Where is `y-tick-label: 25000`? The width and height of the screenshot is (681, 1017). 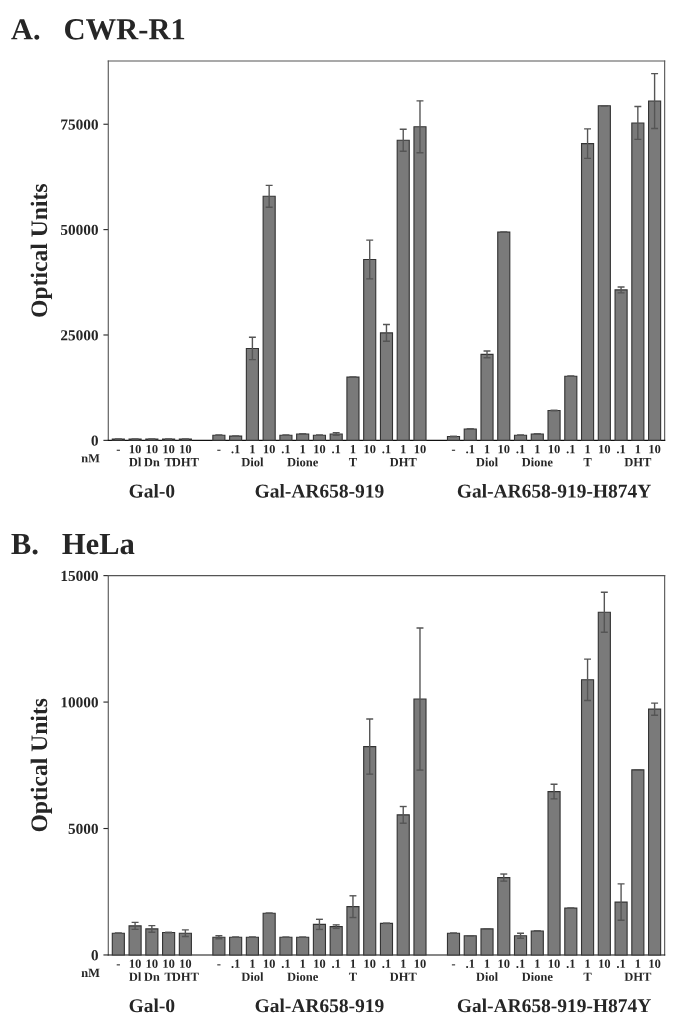 y-tick-label: 25000 is located at coordinates (79, 335).